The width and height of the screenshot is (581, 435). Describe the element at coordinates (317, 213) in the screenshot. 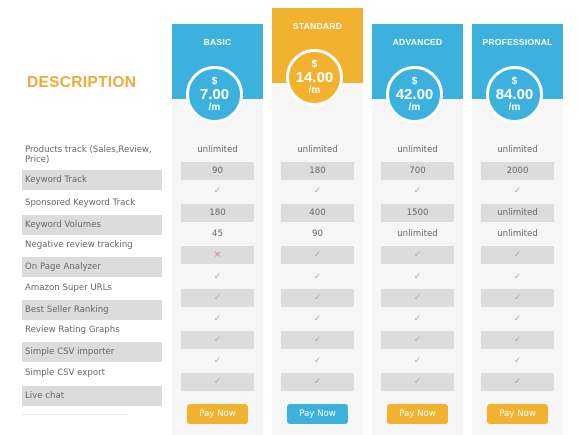

I see `feature-value: 400` at that location.